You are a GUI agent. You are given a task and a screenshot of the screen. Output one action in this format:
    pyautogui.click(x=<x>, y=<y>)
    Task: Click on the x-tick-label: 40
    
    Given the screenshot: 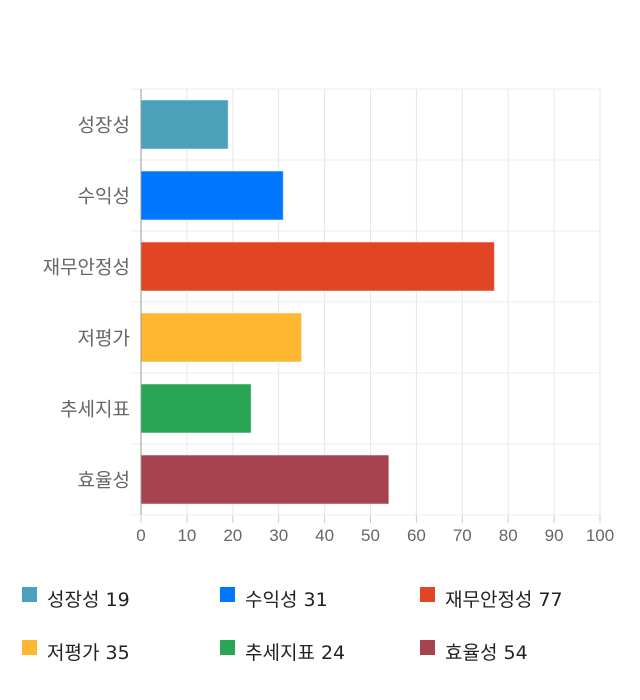 What is the action you would take?
    pyautogui.click(x=324, y=535)
    